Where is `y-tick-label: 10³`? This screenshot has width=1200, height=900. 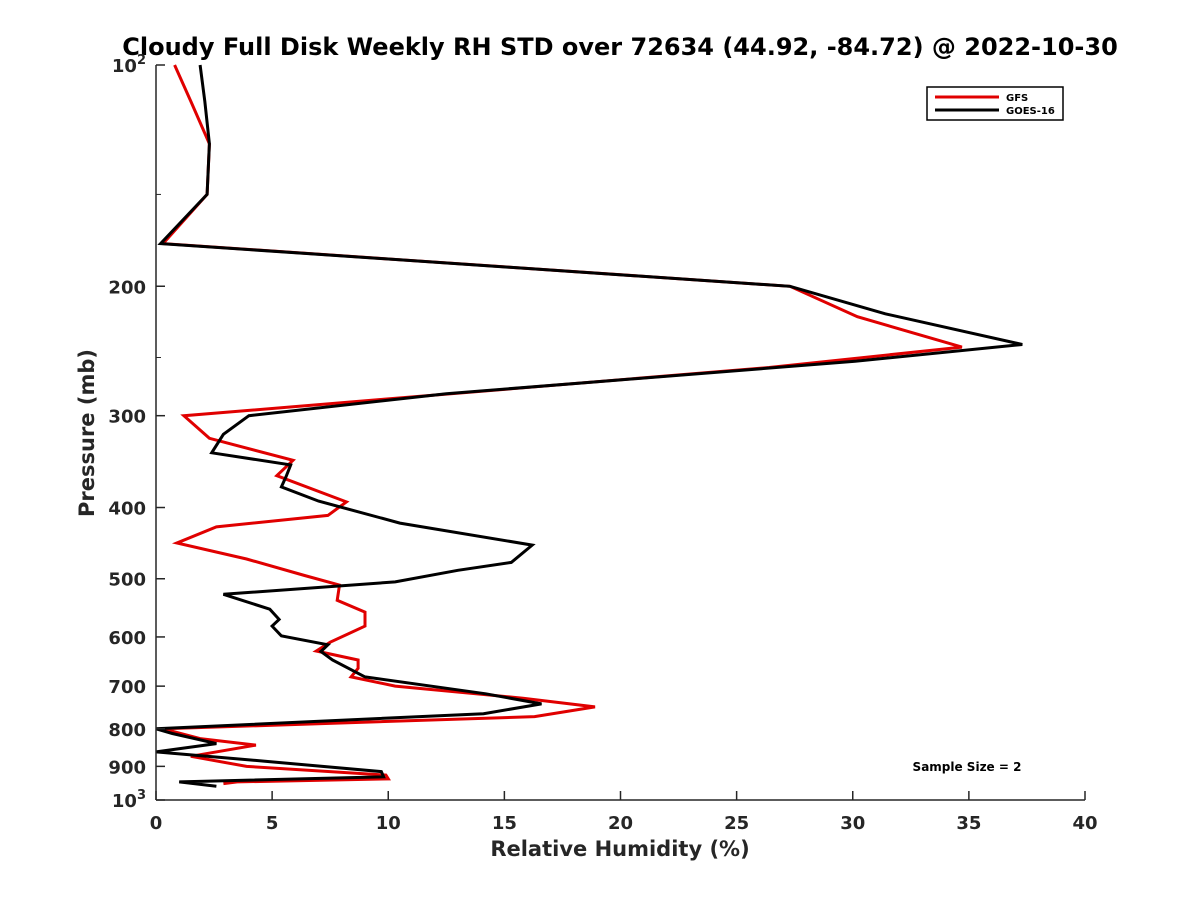
y-tick-label: 10³ is located at coordinates (129, 800).